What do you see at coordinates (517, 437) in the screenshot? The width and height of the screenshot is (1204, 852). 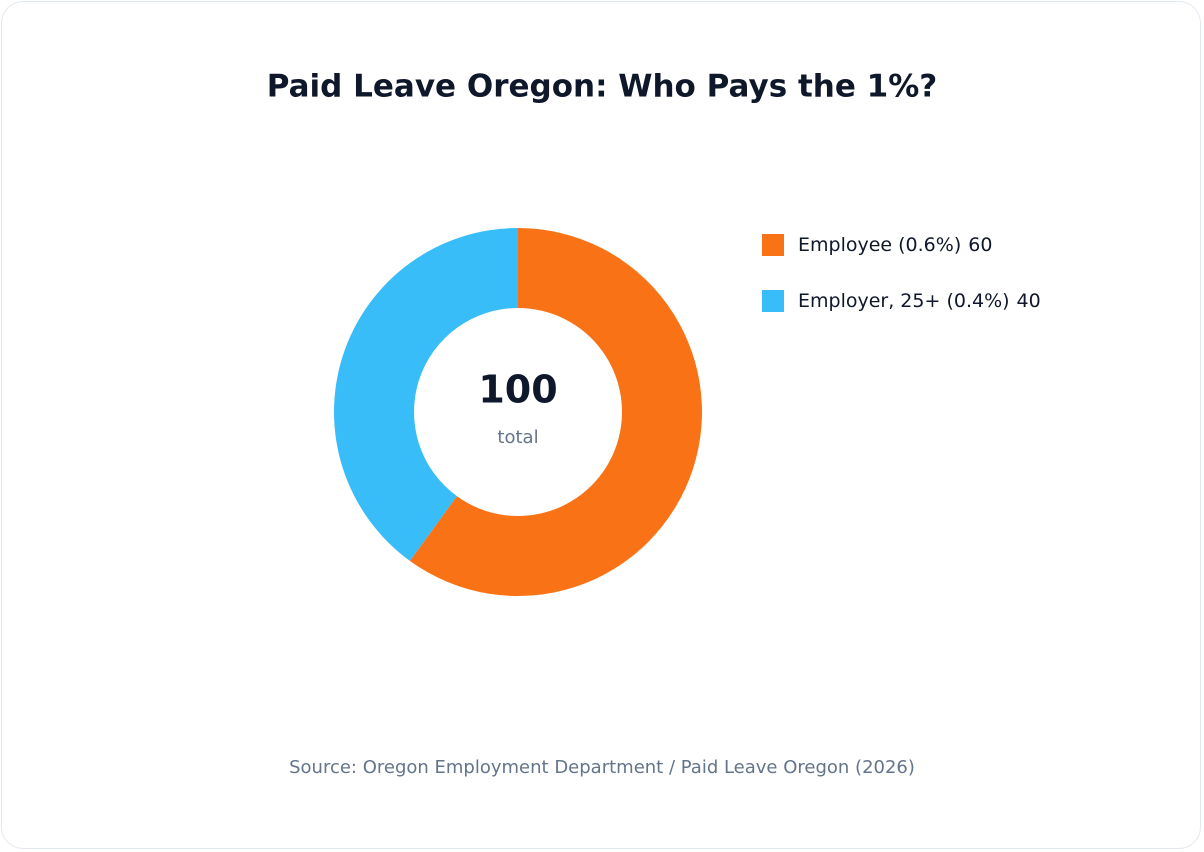 I see `center-label: total` at bounding box center [517, 437].